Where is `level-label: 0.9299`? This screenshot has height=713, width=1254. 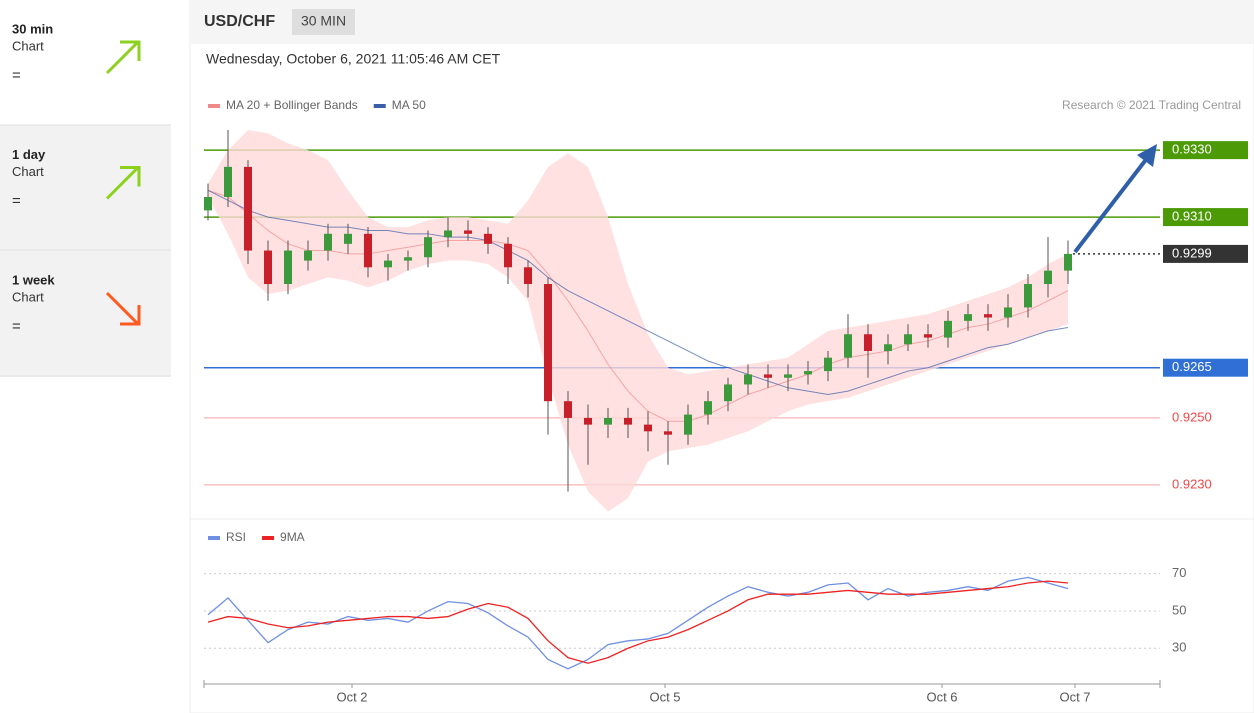 level-label: 0.9299 is located at coordinates (1192, 252).